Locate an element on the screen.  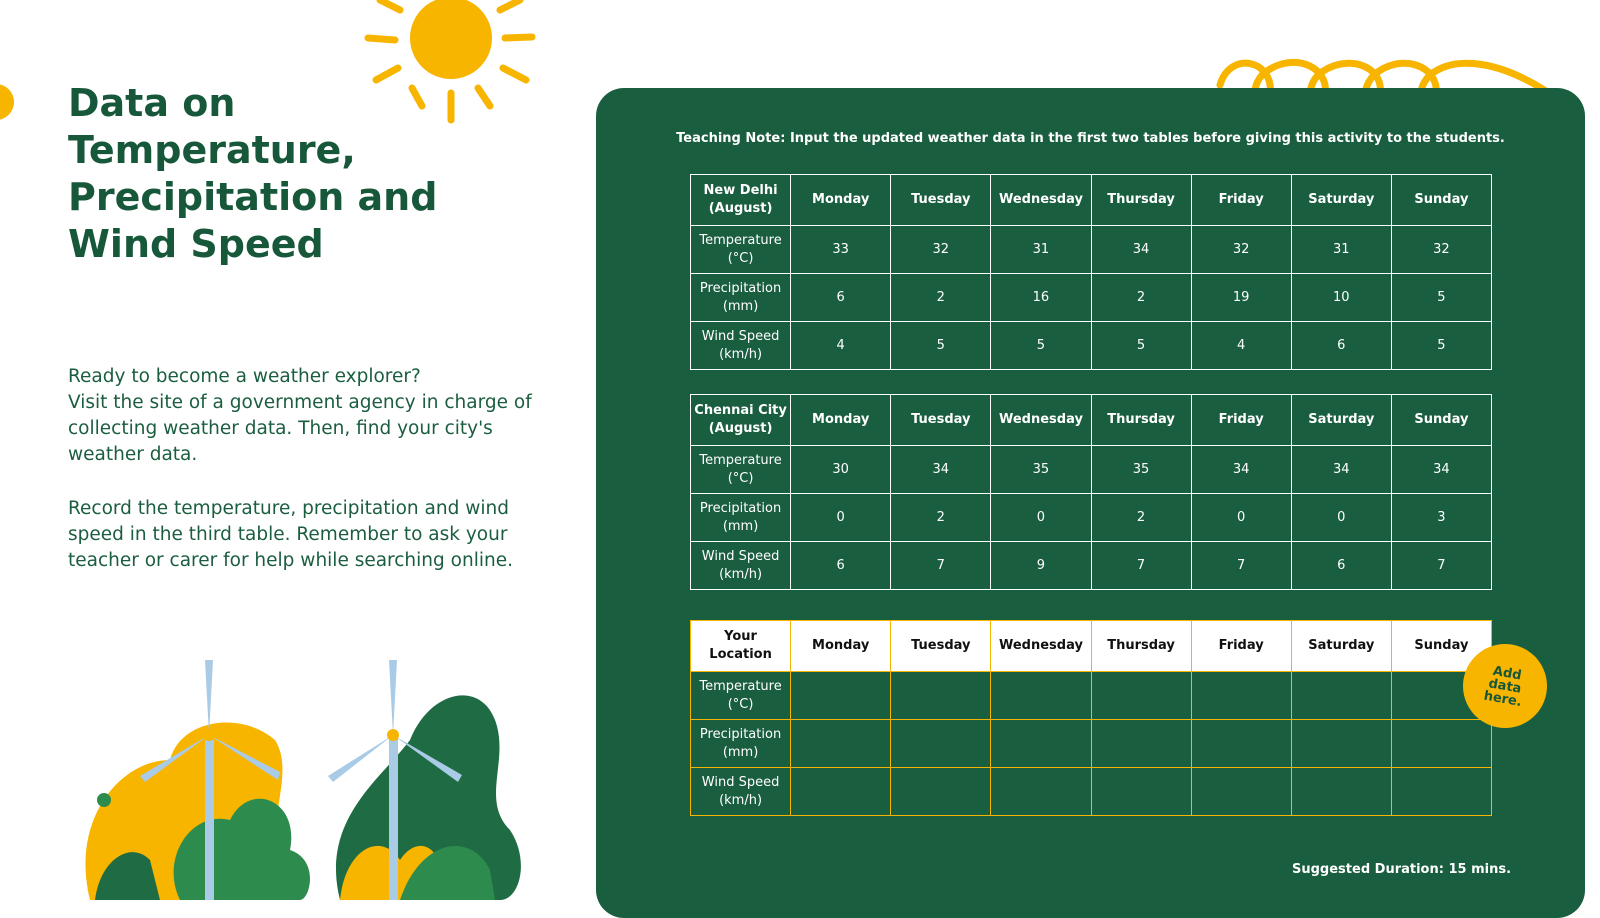
value-cell: 30 is located at coordinates (841, 469).